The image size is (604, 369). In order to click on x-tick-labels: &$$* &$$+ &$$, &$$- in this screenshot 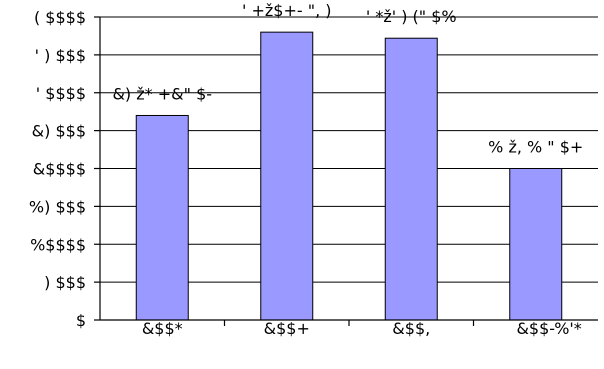, I will do `click(348, 328)`.